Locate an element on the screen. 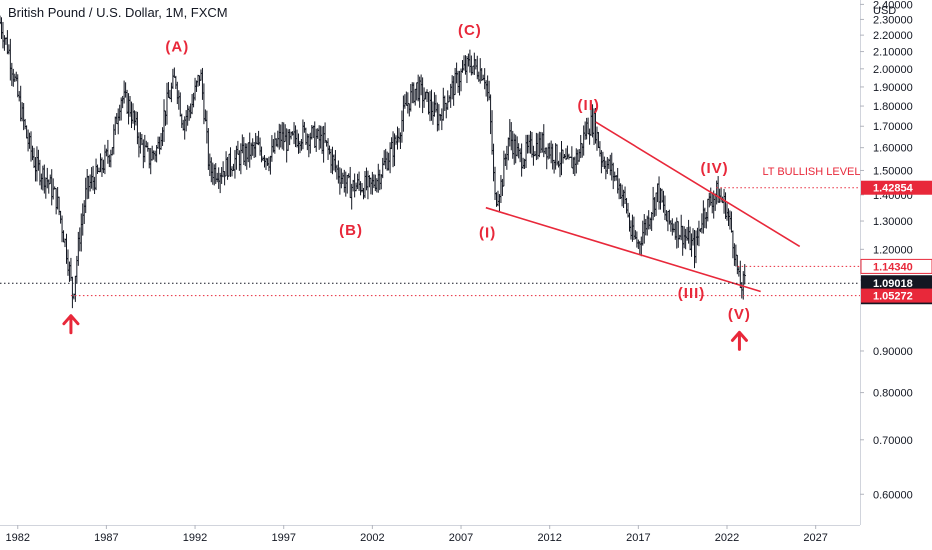 The height and width of the screenshot is (550, 932). time-tick-label: 1987 is located at coordinates (106, 538).